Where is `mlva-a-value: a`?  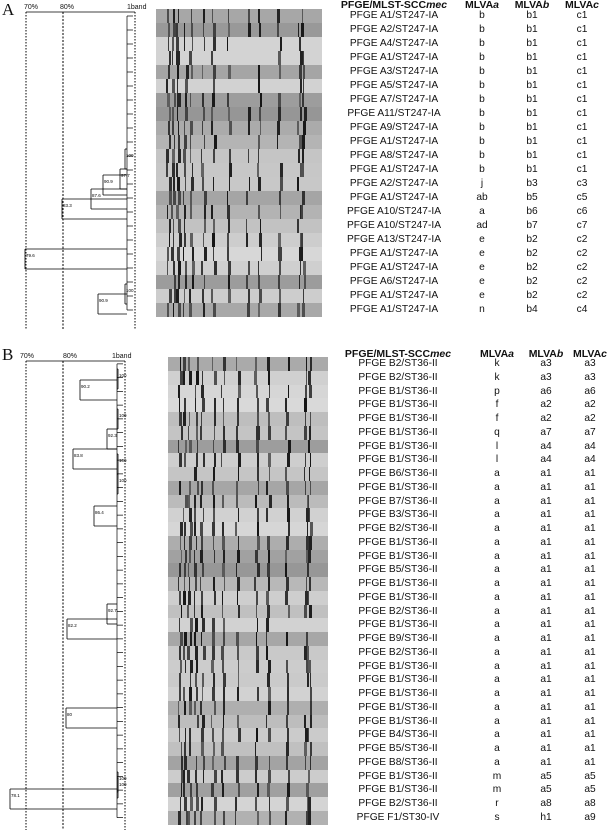
mlva-a-value: a is located at coordinates (497, 707).